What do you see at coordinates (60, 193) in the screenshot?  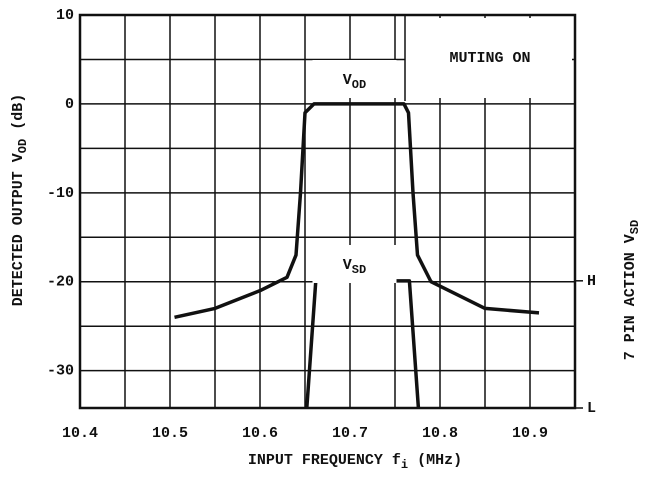 I see `y-tick-label: -10` at bounding box center [60, 193].